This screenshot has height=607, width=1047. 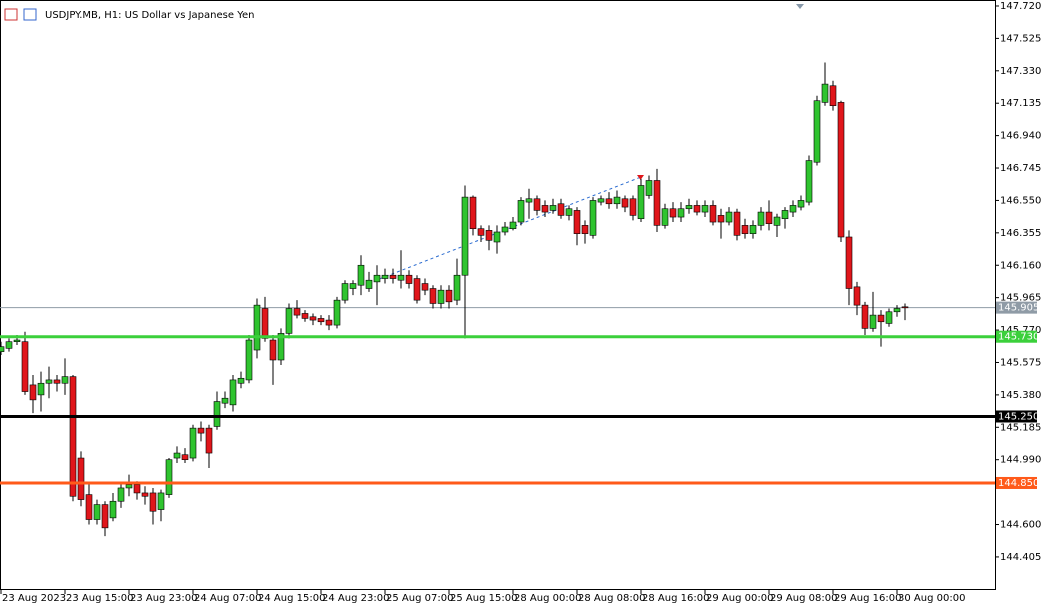 What do you see at coordinates (1016, 307) in the screenshot?
I see `price-line-tag` at bounding box center [1016, 307].